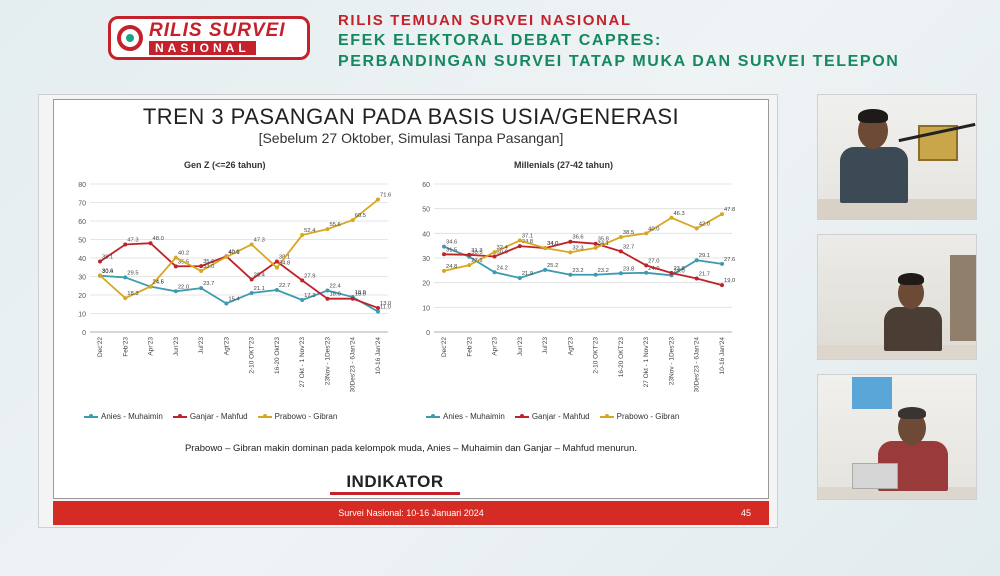 Image resolution: width=1000 pixels, height=576 pixels. Describe the element at coordinates (639, 416) in the screenshot. I see `legend-item-prabowo: Prabowo - Gibran` at that location.